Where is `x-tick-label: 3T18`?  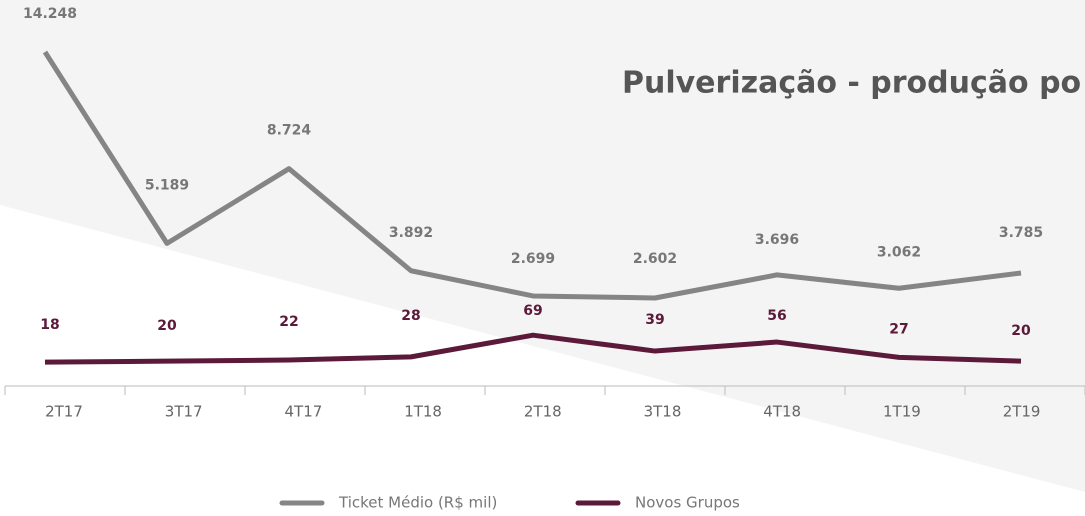 x-tick-label: 3T18 is located at coordinates (663, 412).